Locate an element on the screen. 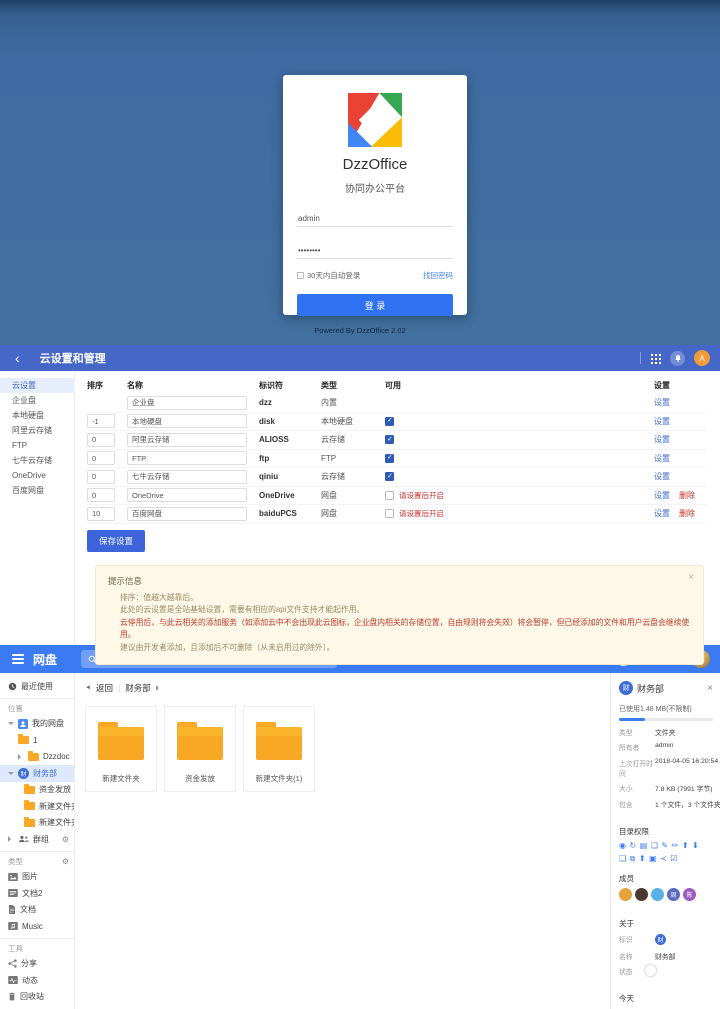 The height and width of the screenshot is (1009, 720). new-folder-icon: ▣ is located at coordinates (653, 858).